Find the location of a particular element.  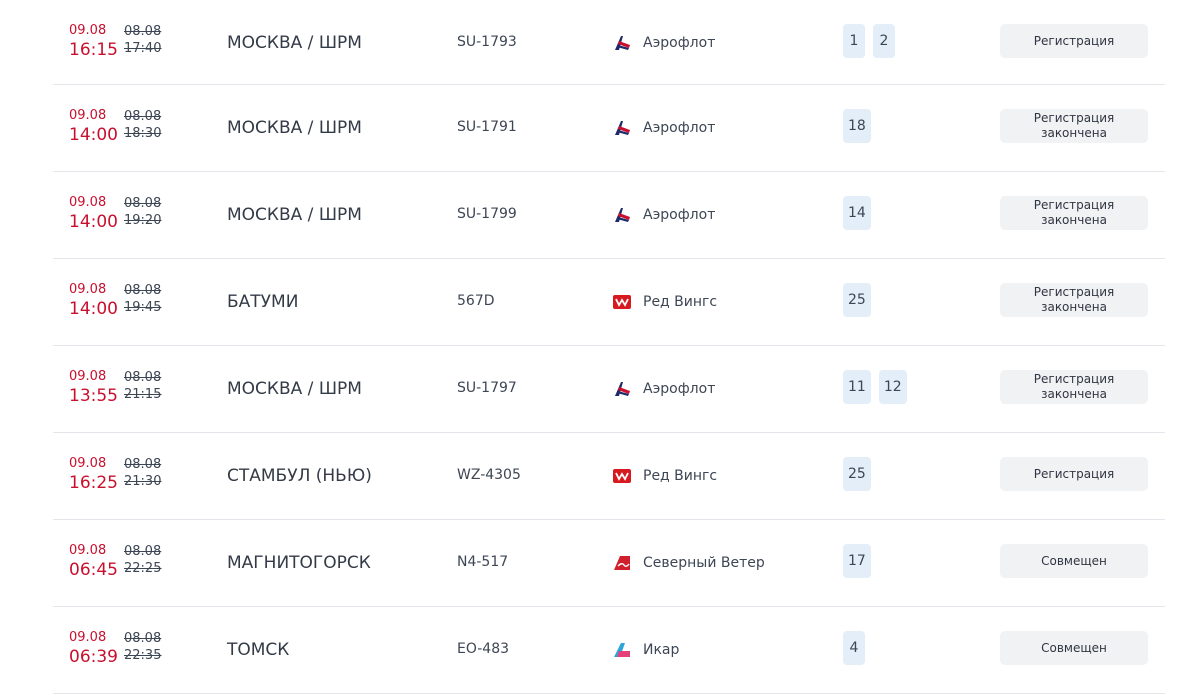

scheduled-time: 19:45 is located at coordinates (143, 307).